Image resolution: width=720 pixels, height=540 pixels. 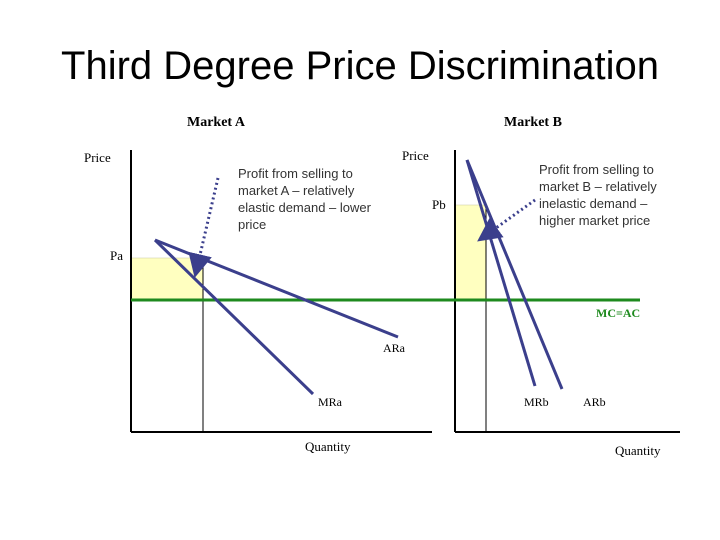 I want to click on market-b-mr-curve, so click(x=501, y=273).